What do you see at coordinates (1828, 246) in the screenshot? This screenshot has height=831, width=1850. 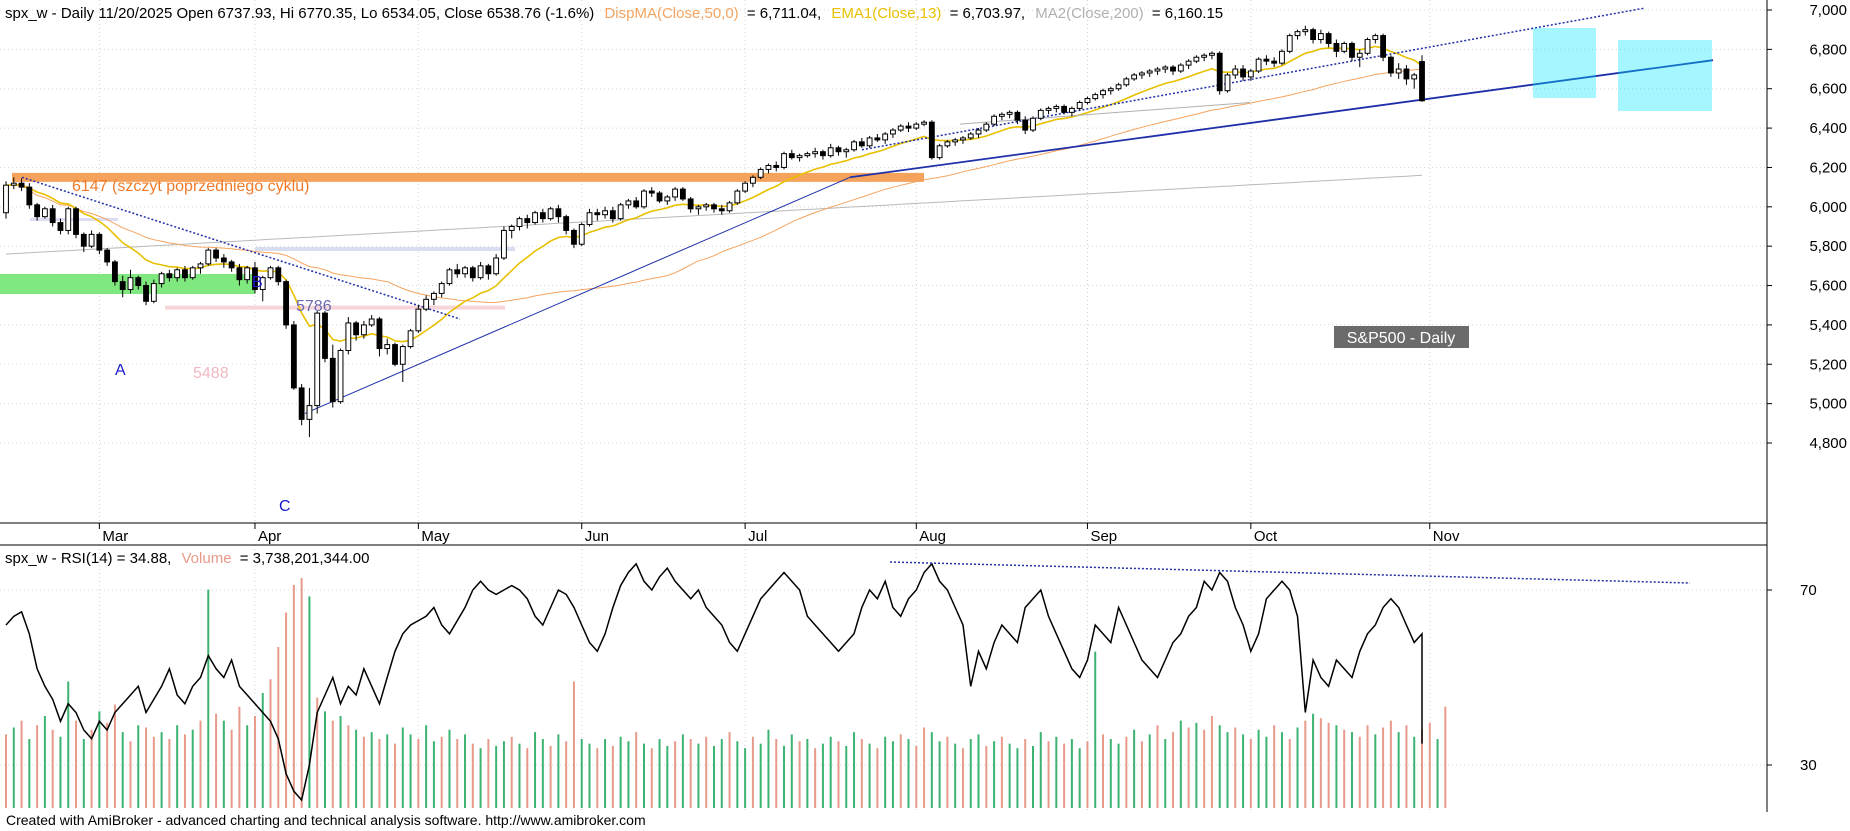 I see `price-tick-label: 5,800` at bounding box center [1828, 246].